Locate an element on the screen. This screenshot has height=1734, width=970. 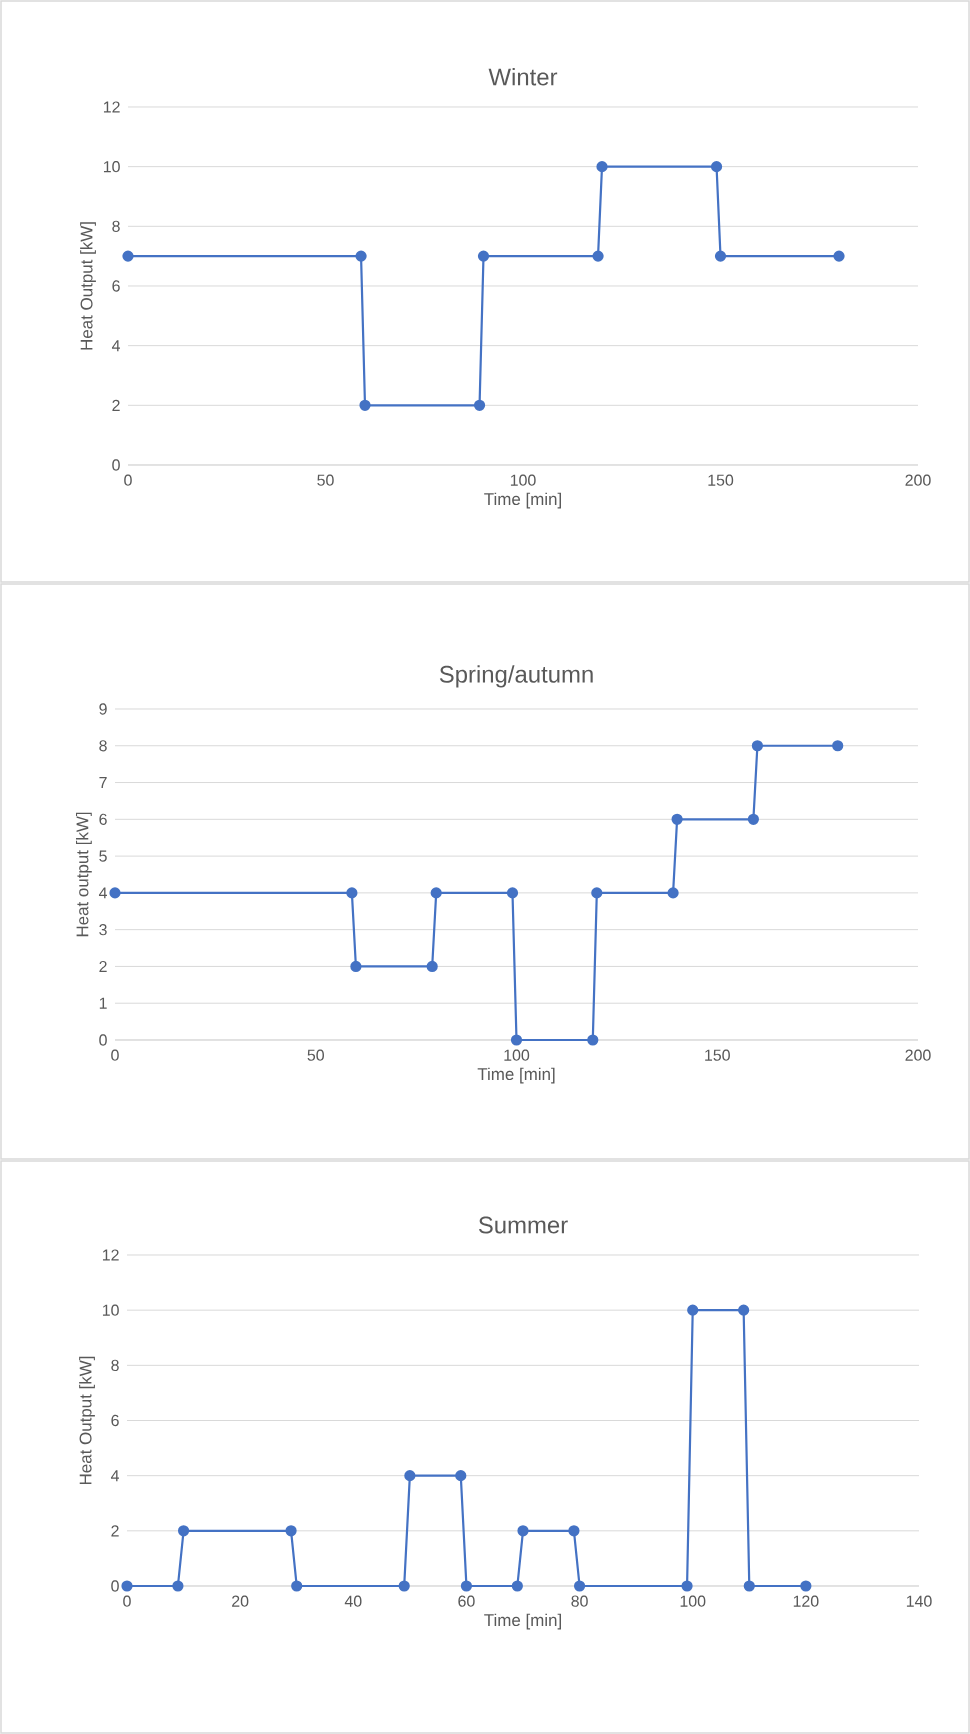
x-tick-label: 80 is located at coordinates (579, 1601).